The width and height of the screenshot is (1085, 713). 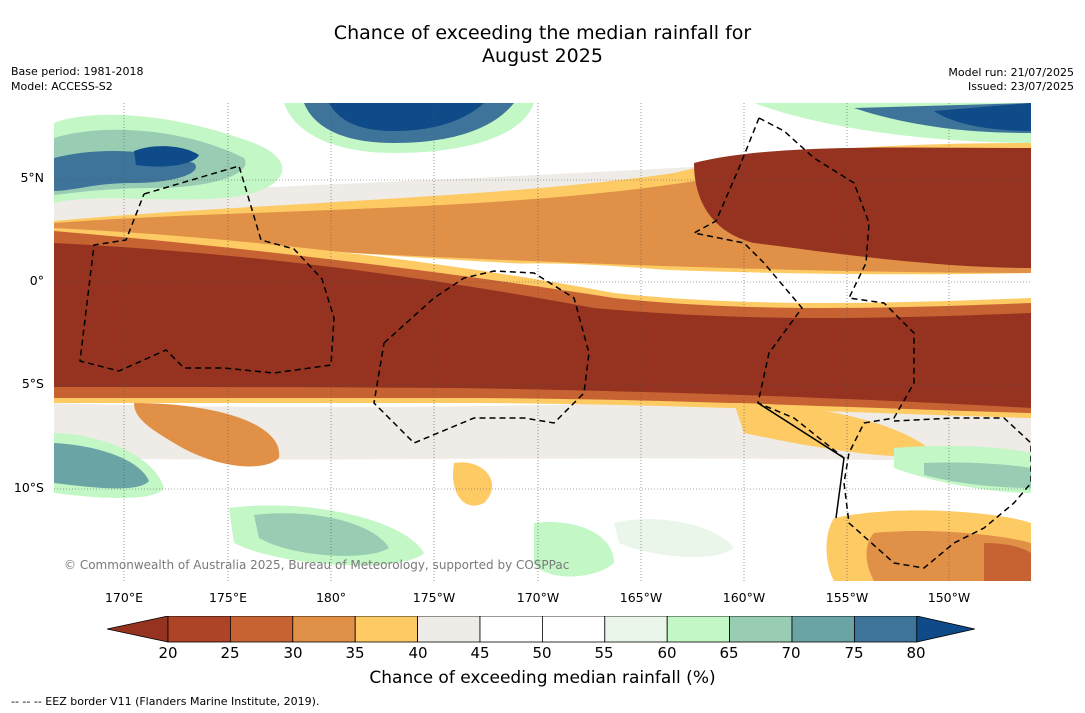 What do you see at coordinates (32, 177) in the screenshot?
I see `lat-label: 5°N` at bounding box center [32, 177].